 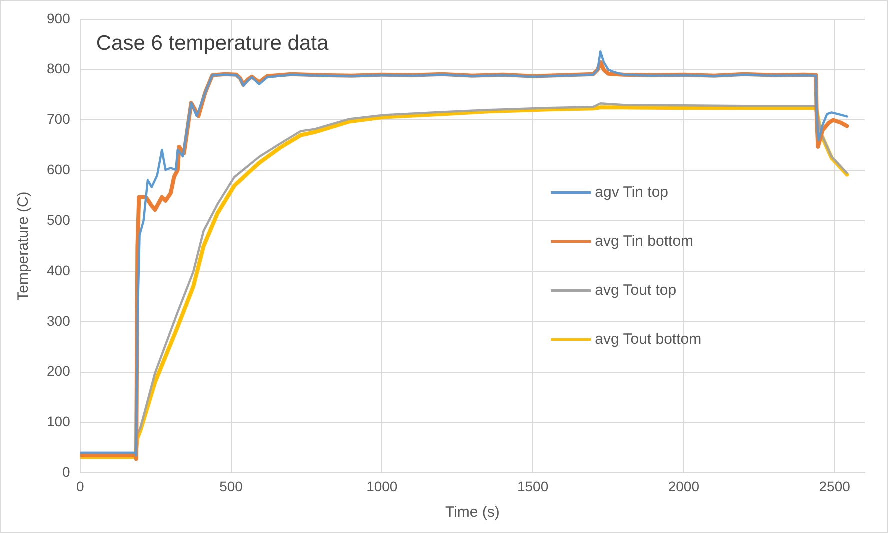 What do you see at coordinates (59, 270) in the screenshot?
I see `y-tick-label: 400` at bounding box center [59, 270].